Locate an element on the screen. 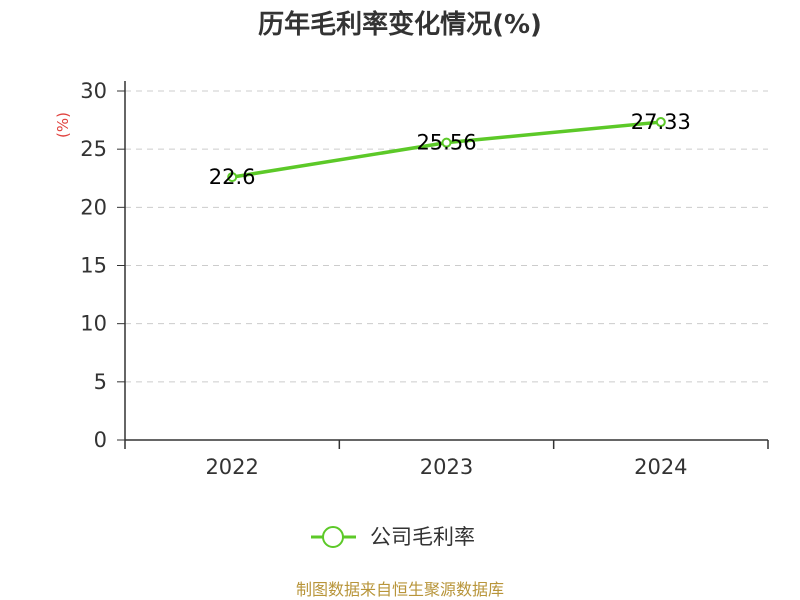 The height and width of the screenshot is (600, 800). x-tick-label: 2023 is located at coordinates (446, 467).